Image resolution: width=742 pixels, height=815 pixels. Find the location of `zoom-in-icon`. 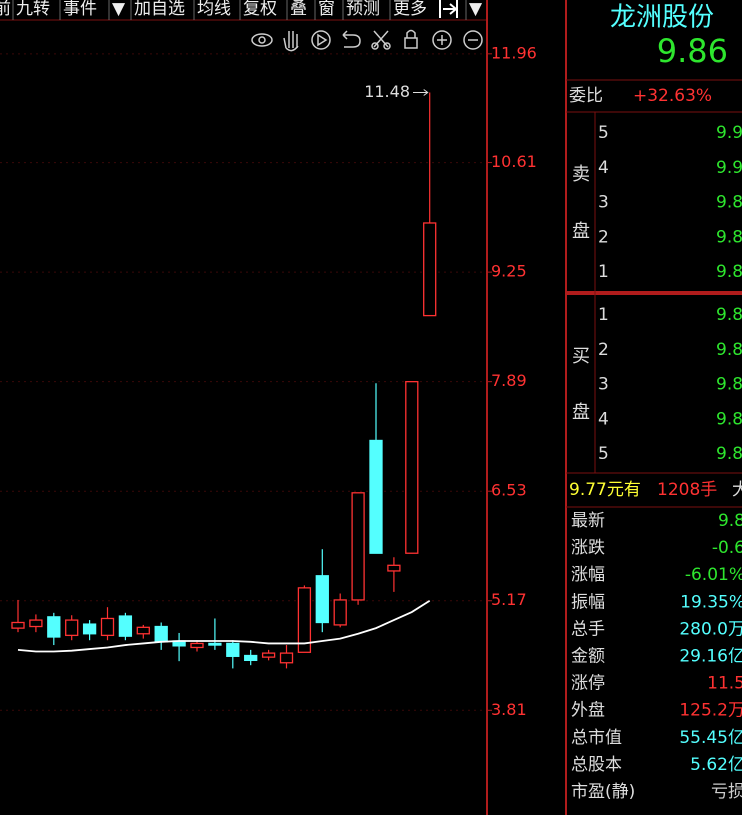

zoom-in-icon is located at coordinates (442, 40).